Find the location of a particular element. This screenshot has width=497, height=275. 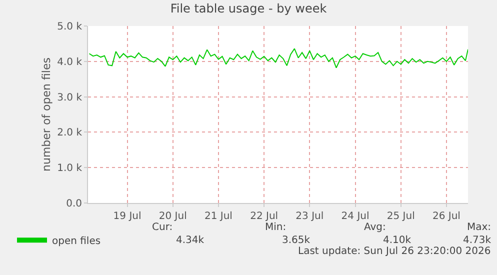

text: Last update: Sun Jul 26 23:20:00 2026 is located at coordinates (394, 251).